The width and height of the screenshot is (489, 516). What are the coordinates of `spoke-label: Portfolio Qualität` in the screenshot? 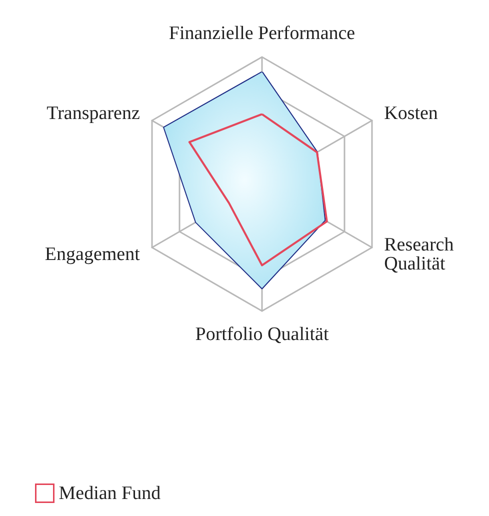 It's located at (262, 334).